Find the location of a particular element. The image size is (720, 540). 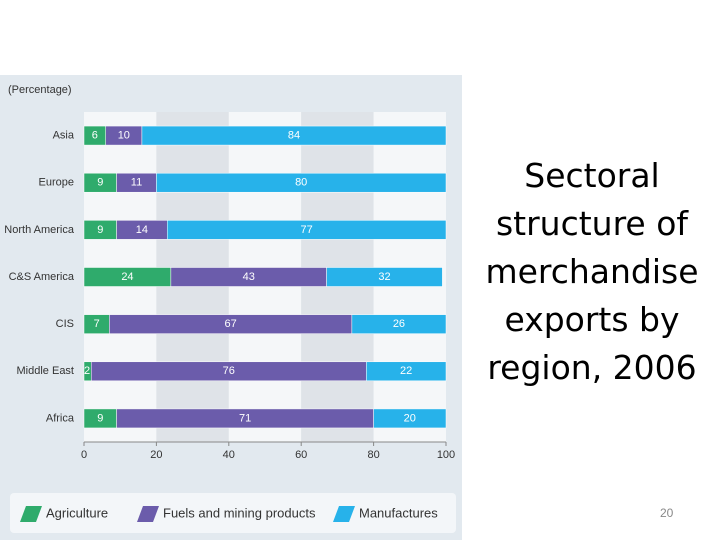

data-label: 32 is located at coordinates (384, 277).